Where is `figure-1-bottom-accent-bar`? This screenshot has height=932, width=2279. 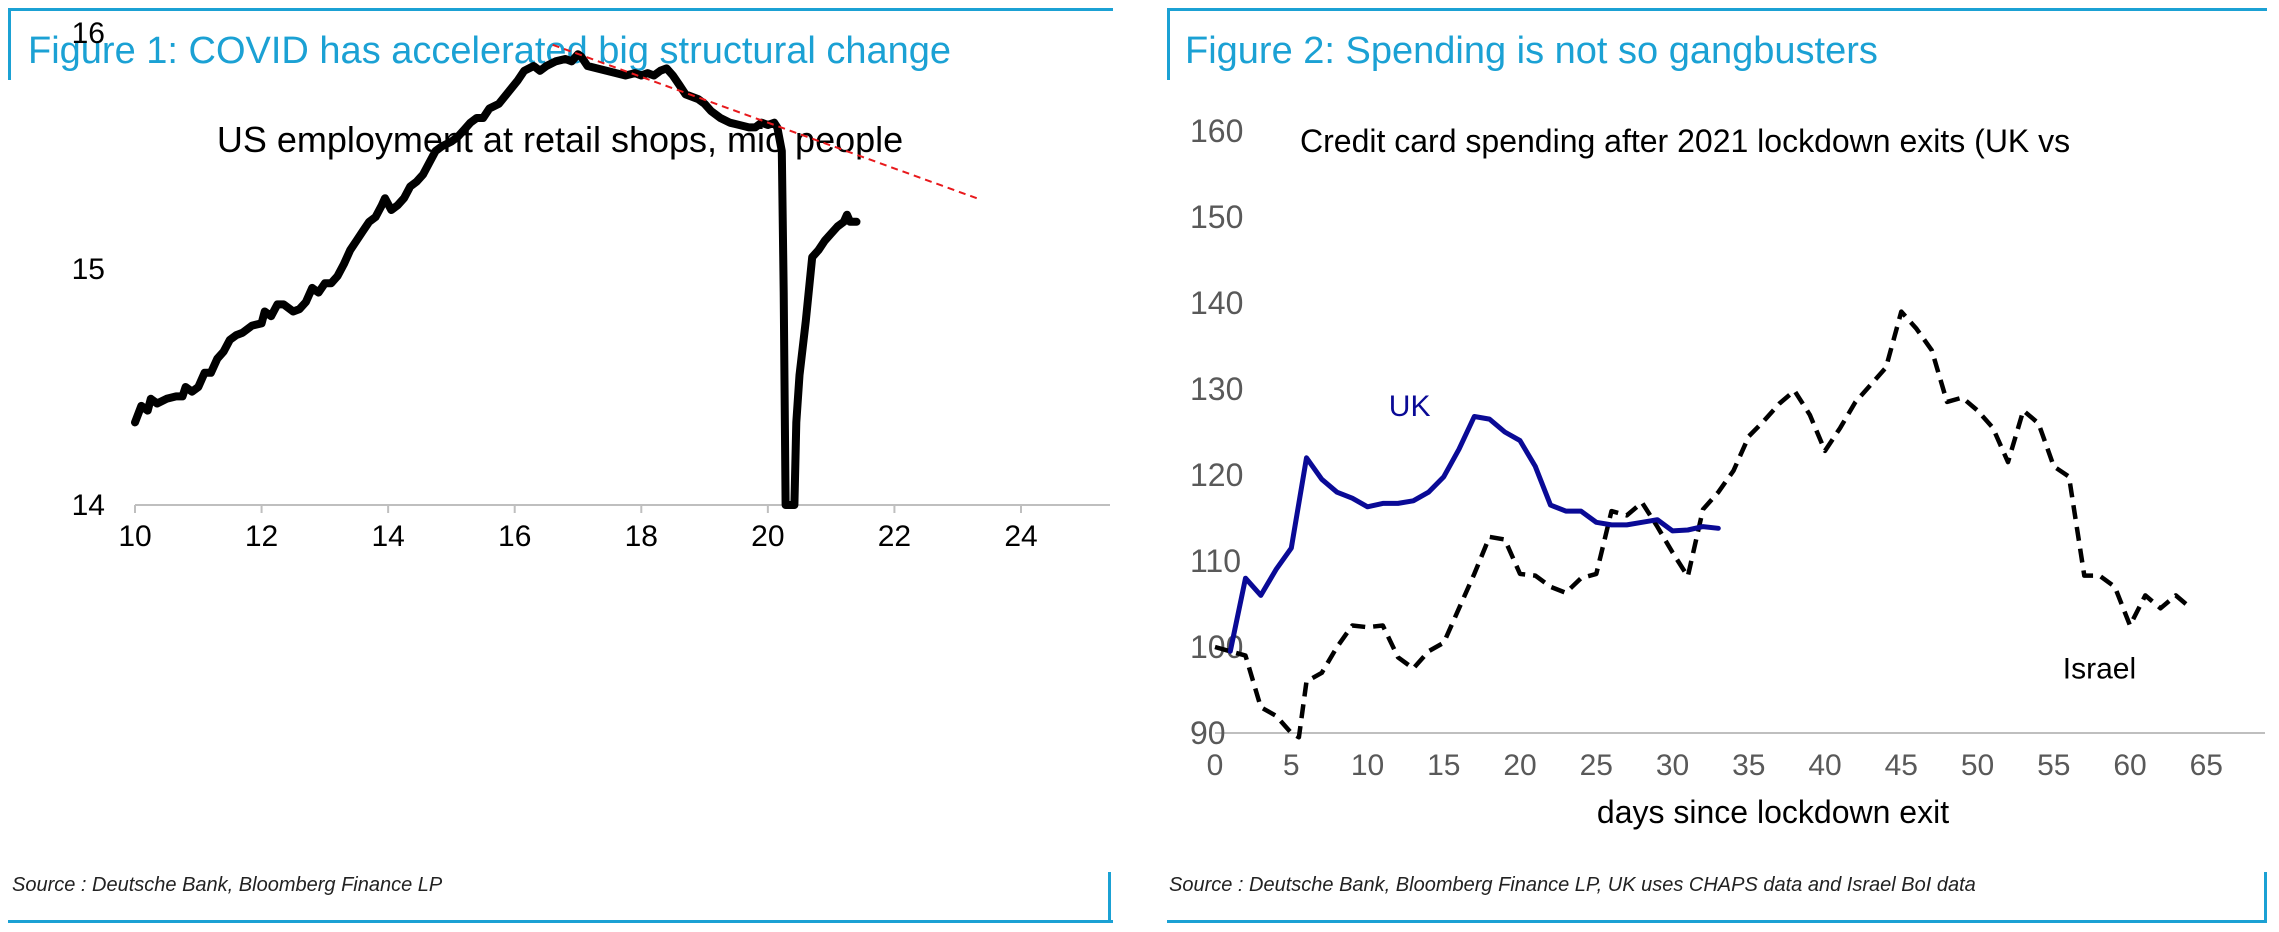 figure-1-bottom-accent-bar is located at coordinates (1109, 897).